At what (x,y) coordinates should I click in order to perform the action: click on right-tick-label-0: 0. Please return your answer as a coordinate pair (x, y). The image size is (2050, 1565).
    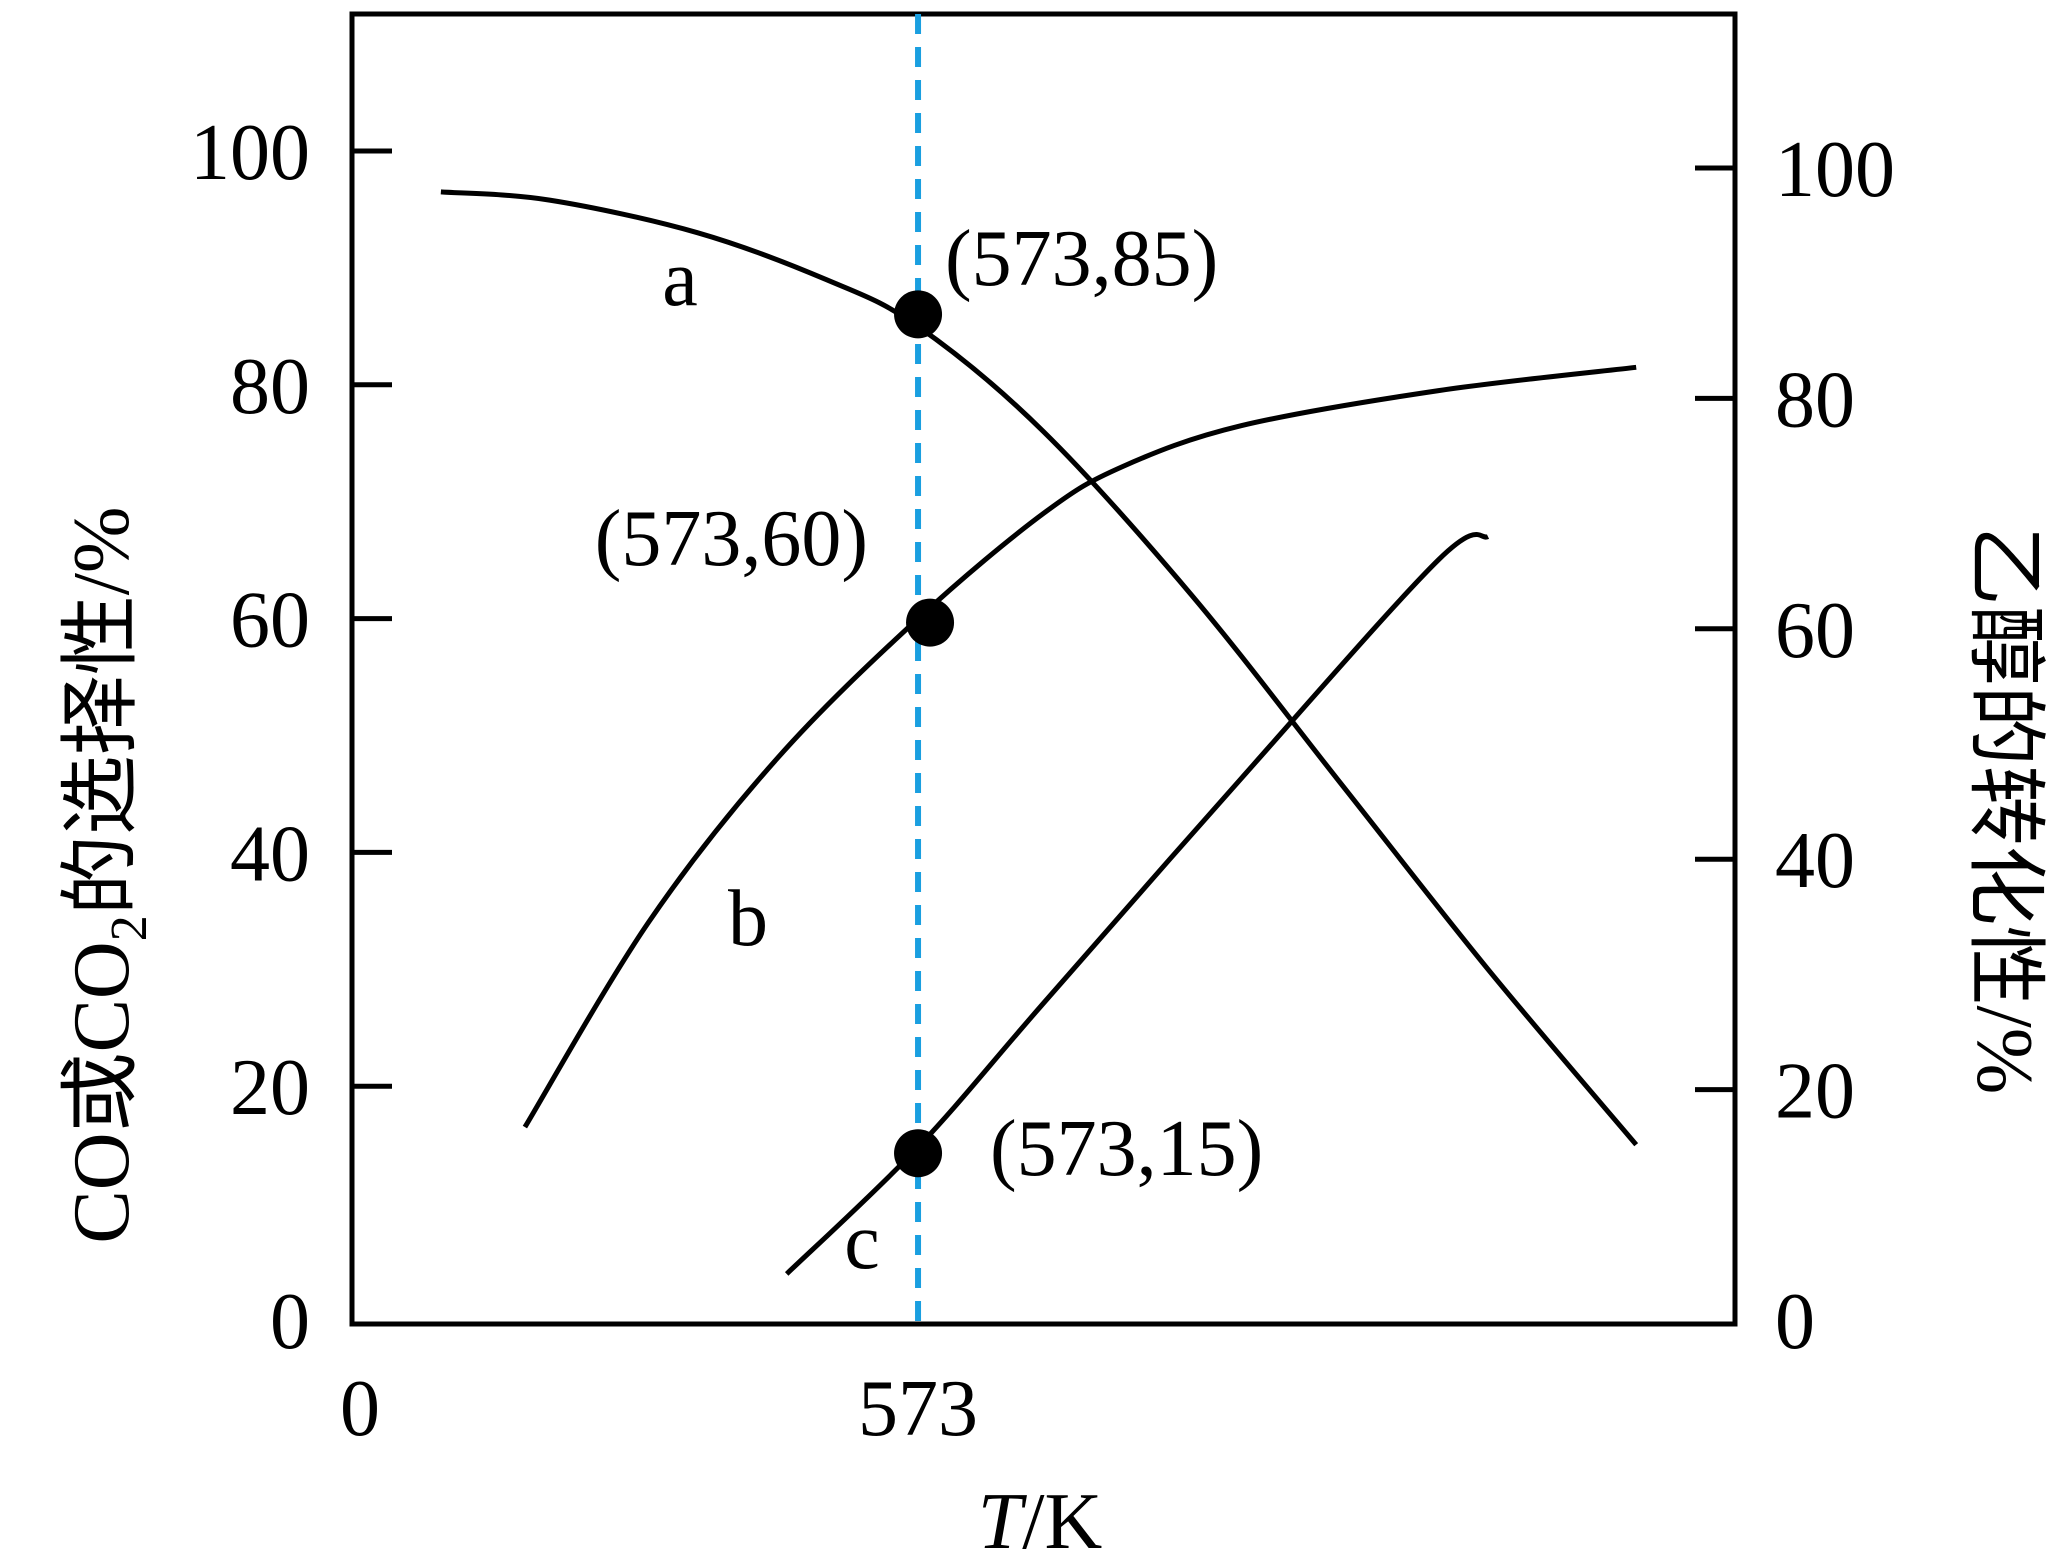
    Looking at the image, I should click on (1795, 1322).